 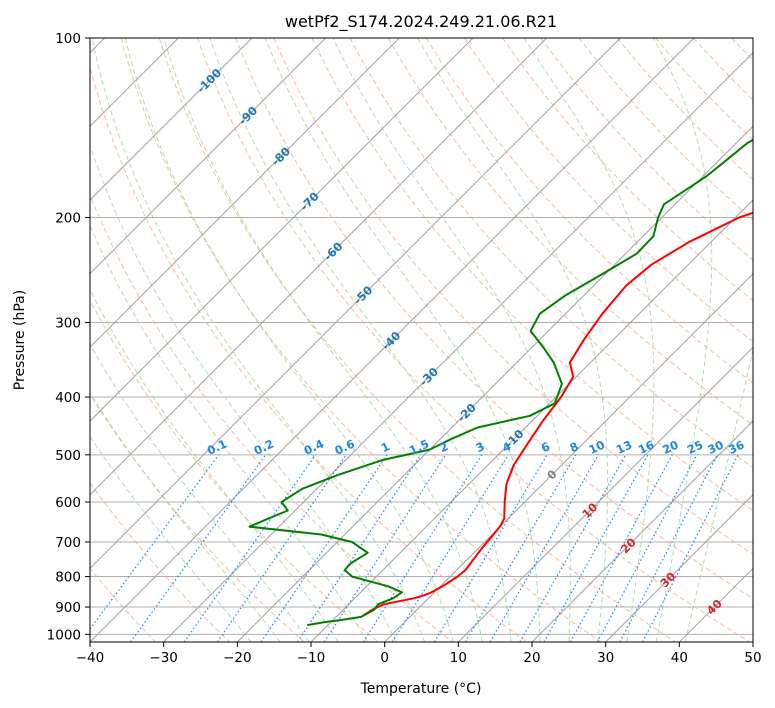 I want to click on x-tick-label: 40, so click(x=679, y=658).